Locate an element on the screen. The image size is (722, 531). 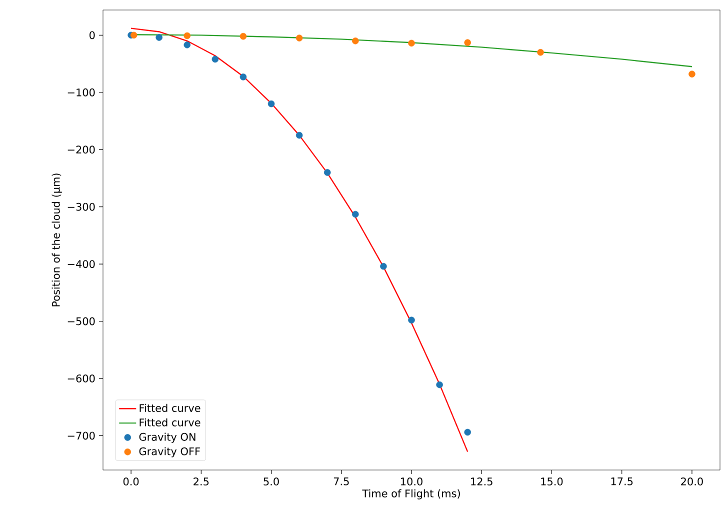
y-tick-label: −500 is located at coordinates (81, 321).